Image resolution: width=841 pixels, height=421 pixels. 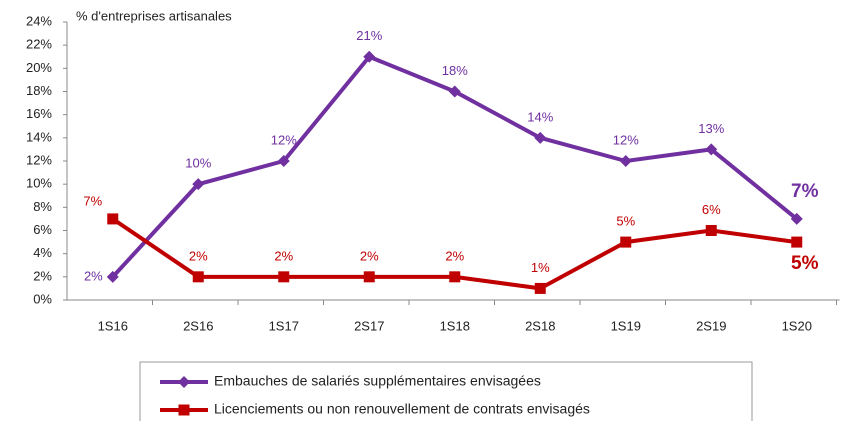 What do you see at coordinates (540, 267) in the screenshot?
I see `data-label: 1%` at bounding box center [540, 267].